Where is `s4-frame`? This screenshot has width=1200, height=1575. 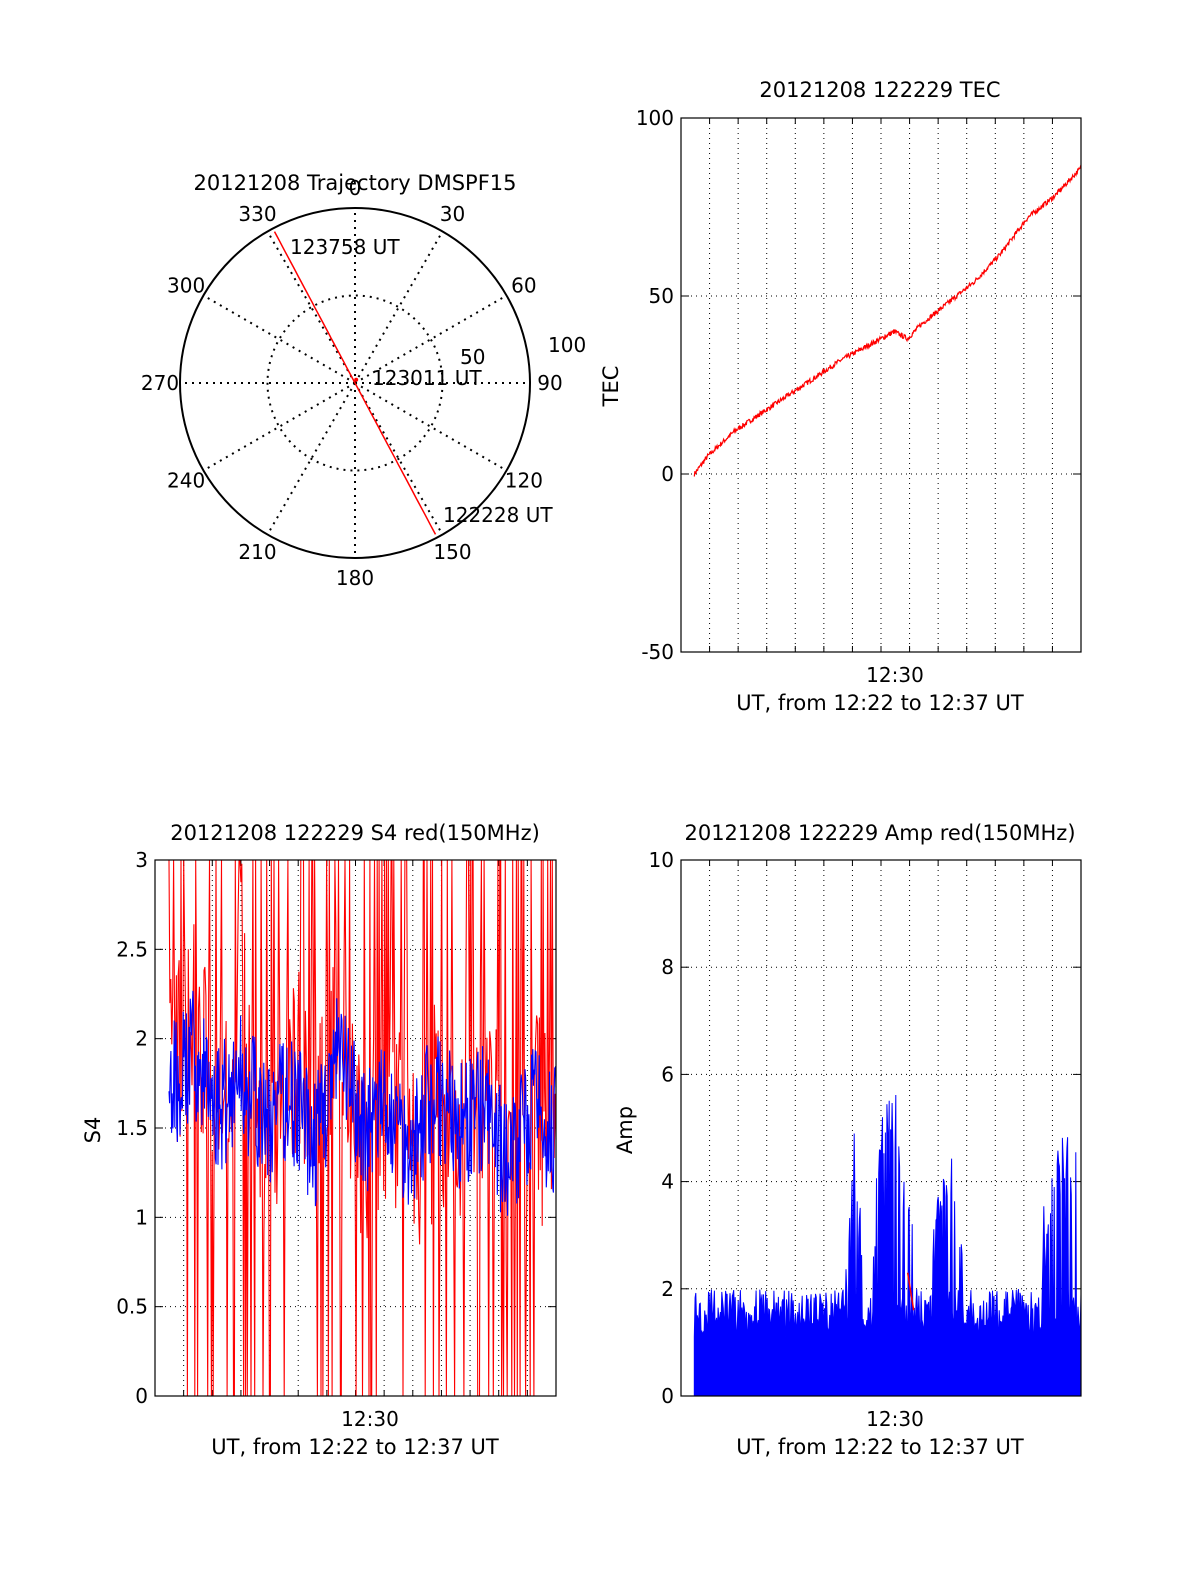
s4-frame is located at coordinates (355, 1128).